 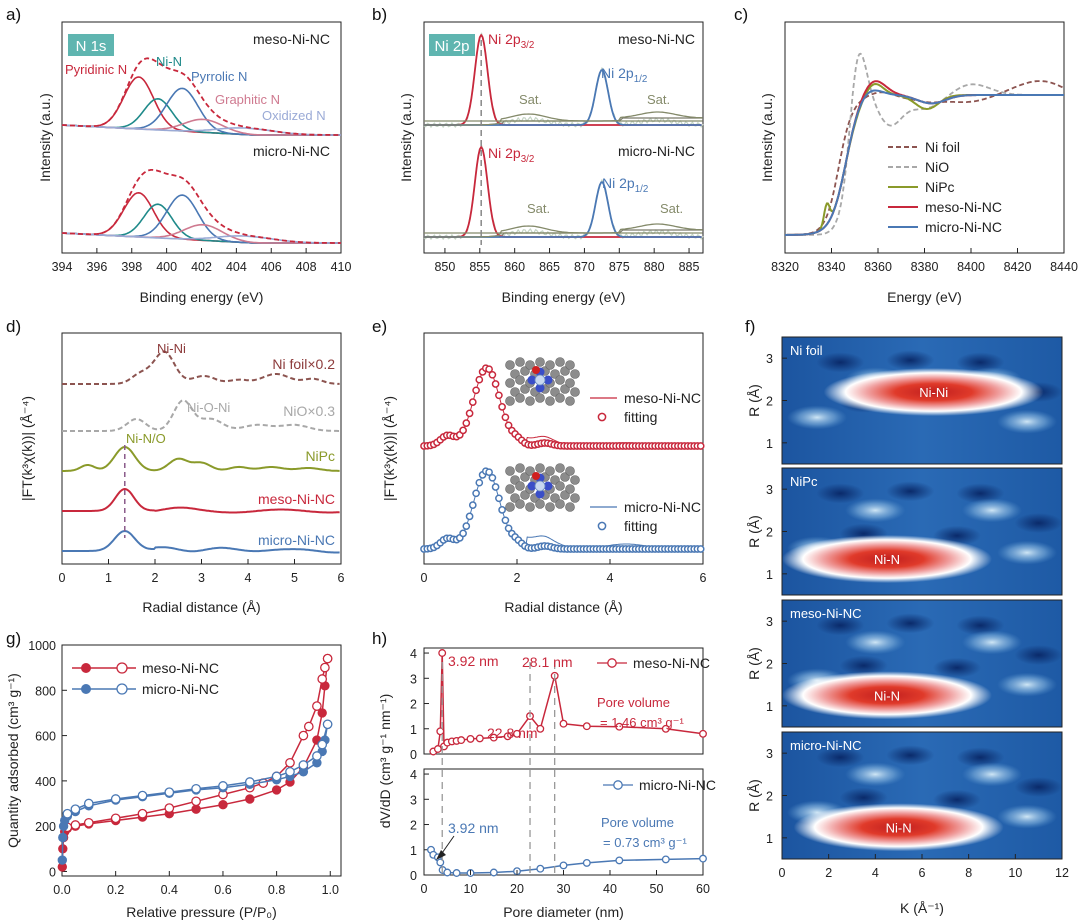 What do you see at coordinates (922, 908) in the screenshot?
I see `panel-f-xlabel: K (Å⁻¹)` at bounding box center [922, 908].